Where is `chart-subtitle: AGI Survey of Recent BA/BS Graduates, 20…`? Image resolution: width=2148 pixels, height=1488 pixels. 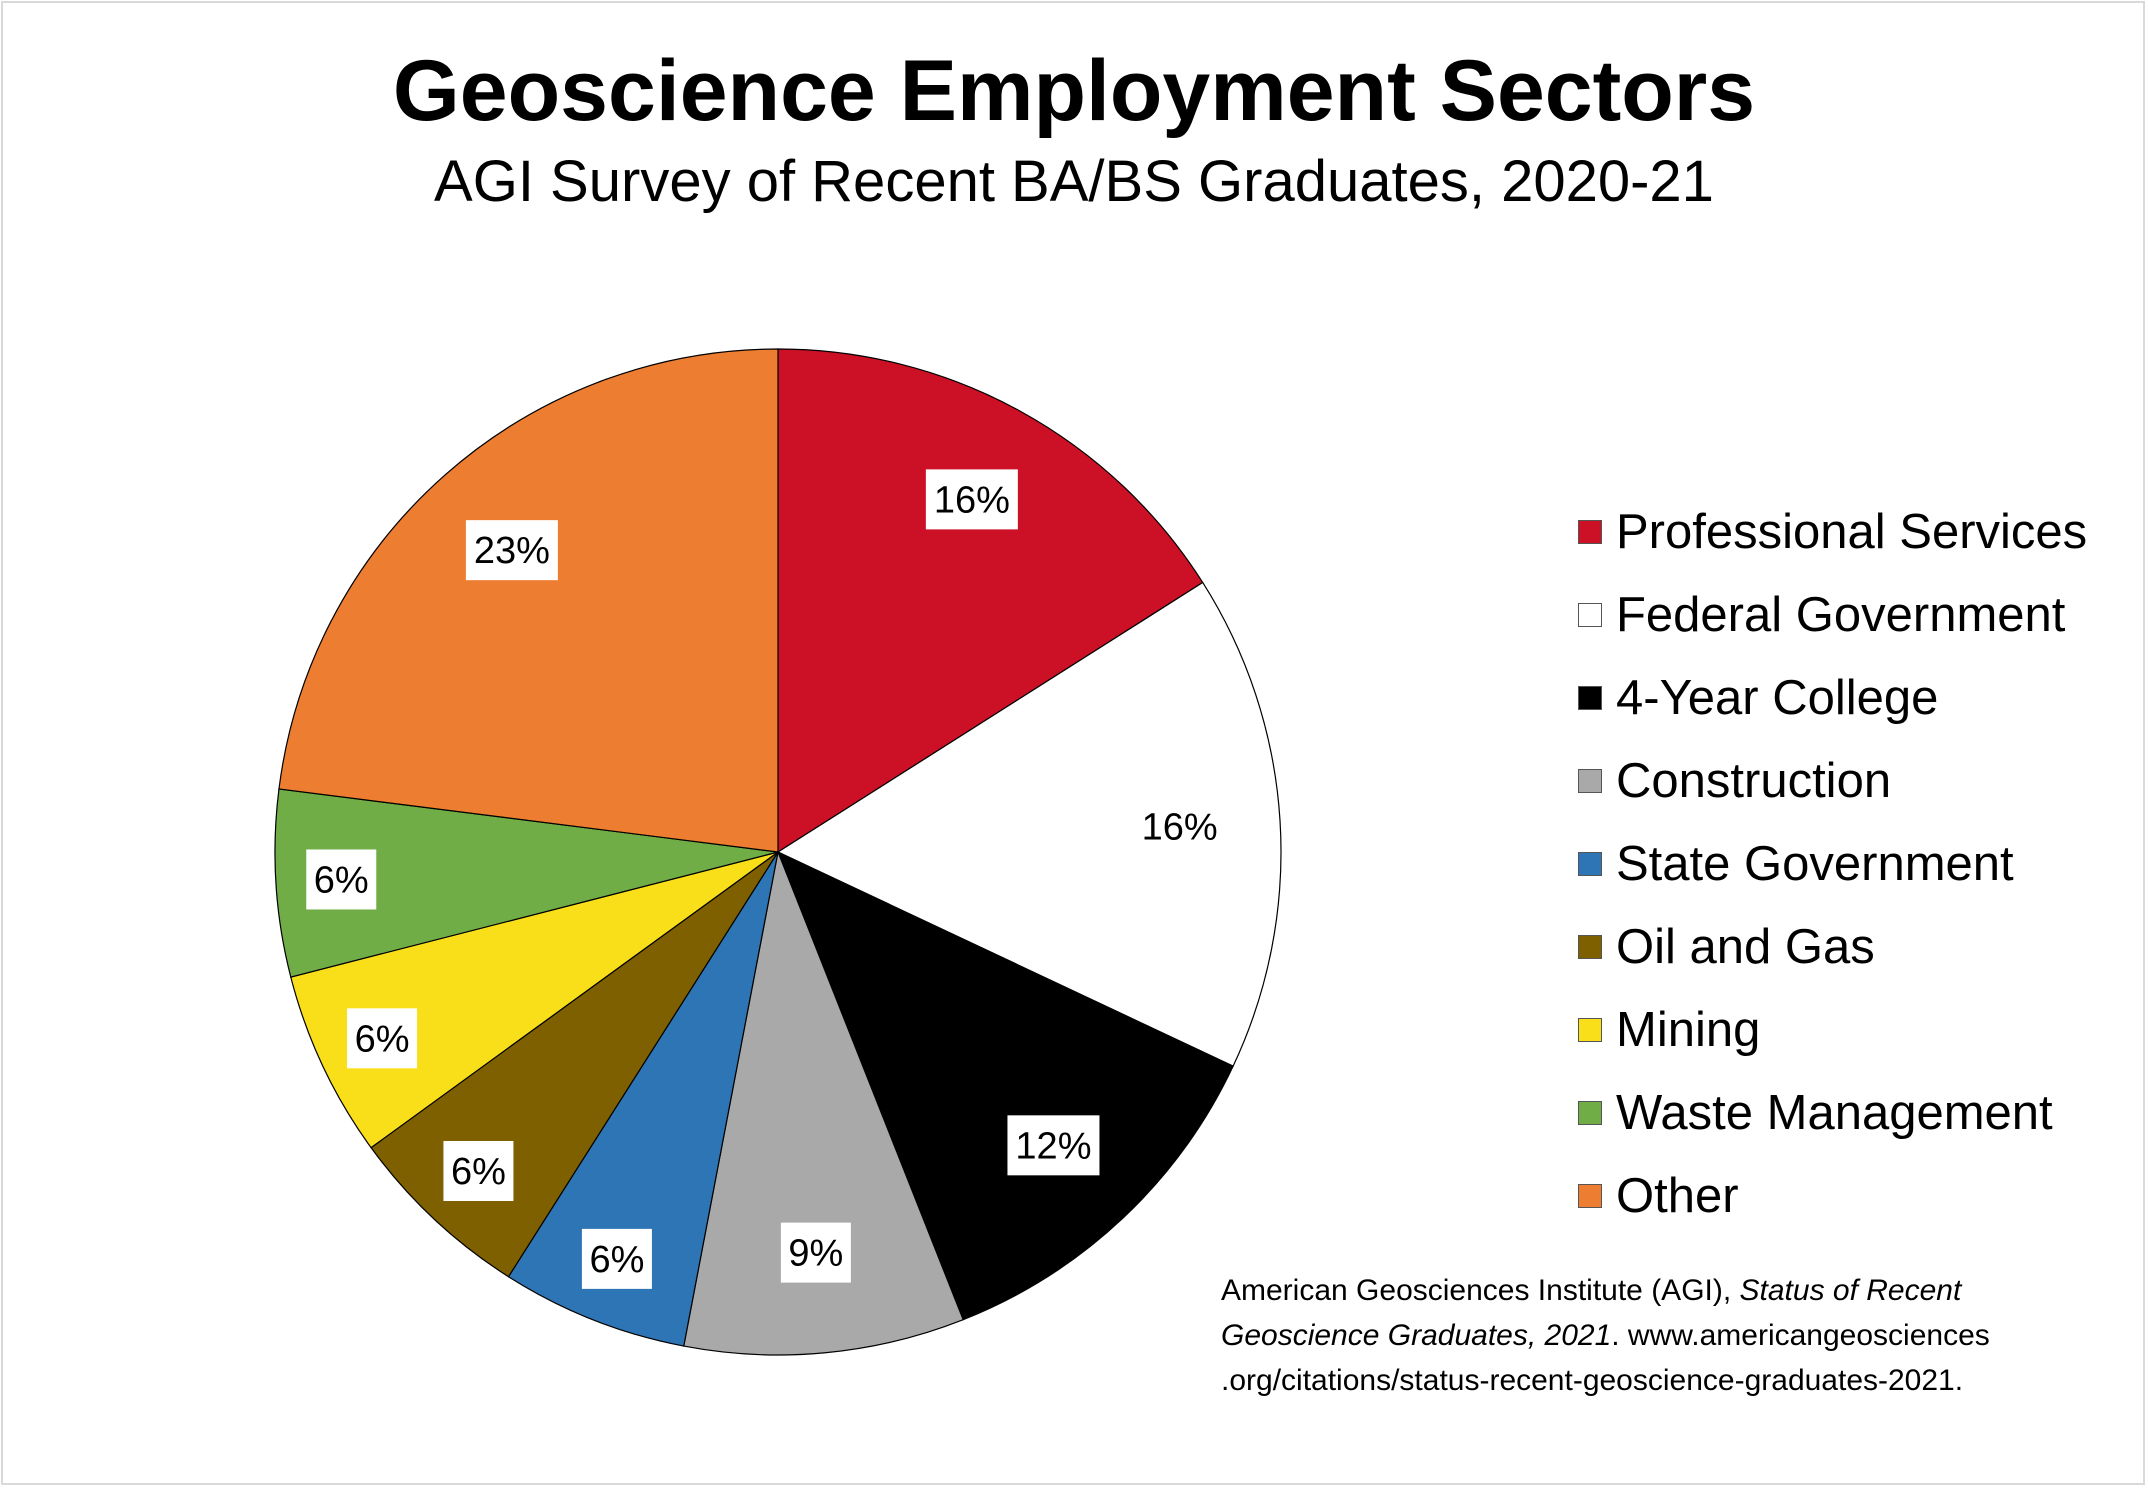
chart-subtitle: AGI Survey of Recent BA/BS Graduates, 20… is located at coordinates (1074, 181).